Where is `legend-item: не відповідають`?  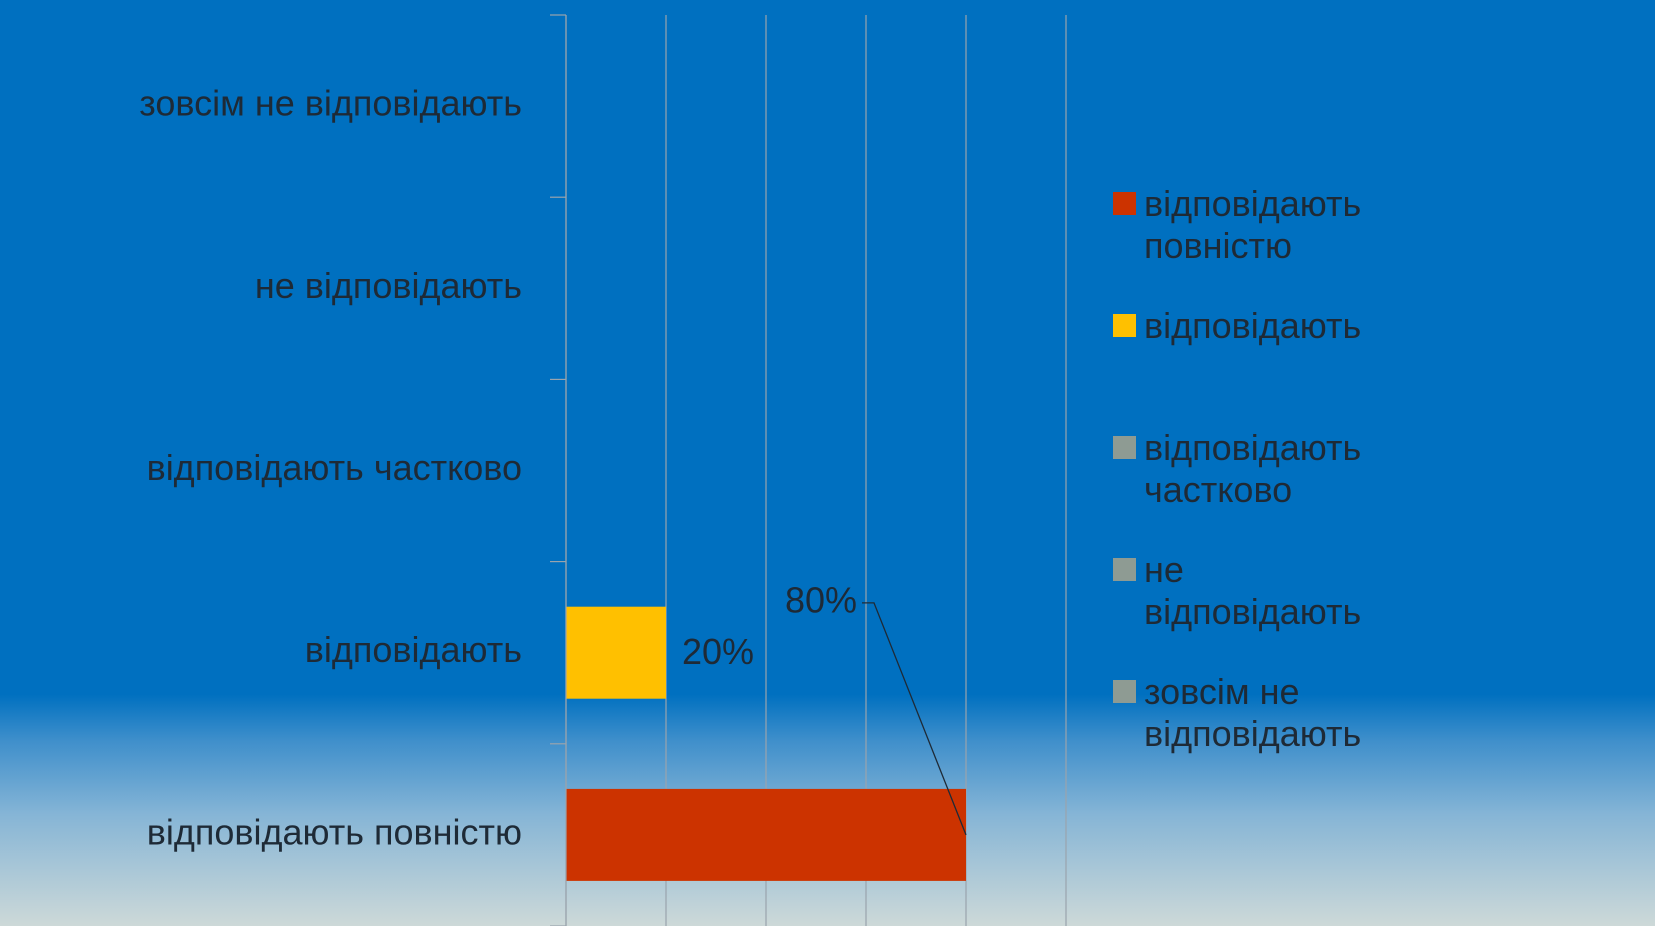 legend-item: не відповідають is located at coordinates (1237, 591).